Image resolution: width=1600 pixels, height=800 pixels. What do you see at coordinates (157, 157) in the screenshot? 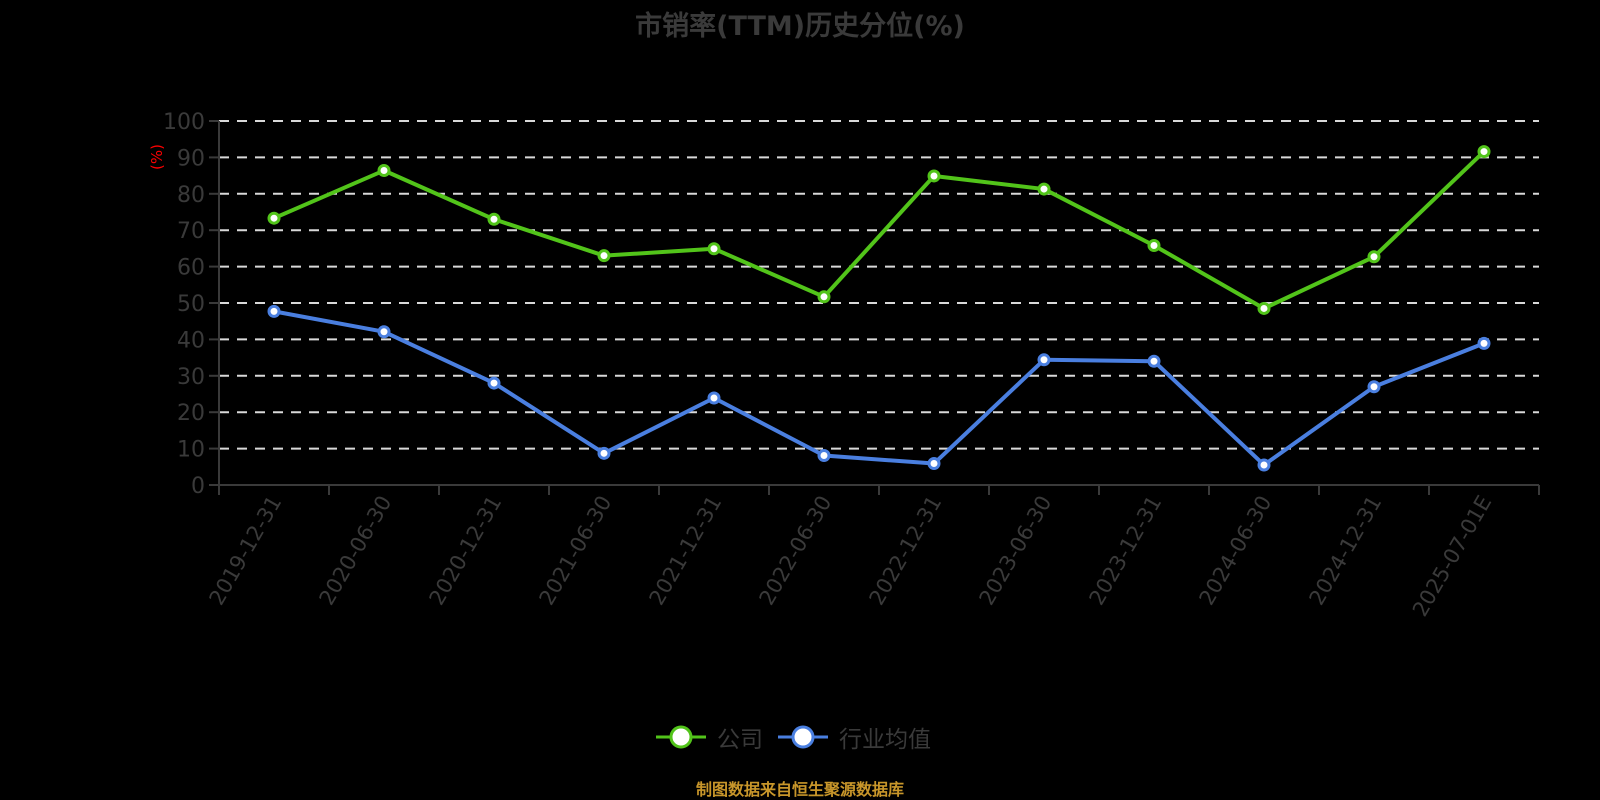
I see `y-axis-unit-label: (%)` at bounding box center [157, 157].